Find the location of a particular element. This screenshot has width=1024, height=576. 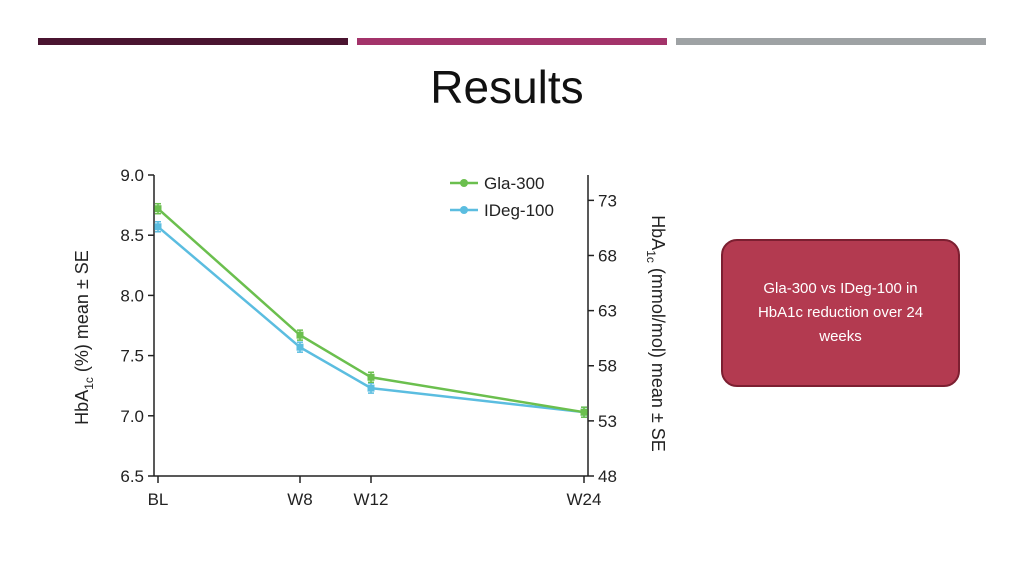

header-bar-dark is located at coordinates (193, 41).